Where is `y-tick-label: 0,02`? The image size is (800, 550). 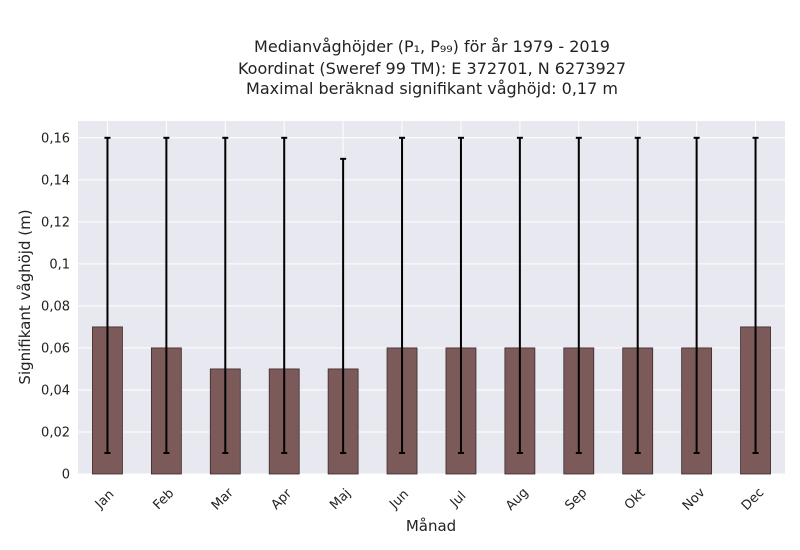
y-tick-label: 0,02 is located at coordinates (55, 432).